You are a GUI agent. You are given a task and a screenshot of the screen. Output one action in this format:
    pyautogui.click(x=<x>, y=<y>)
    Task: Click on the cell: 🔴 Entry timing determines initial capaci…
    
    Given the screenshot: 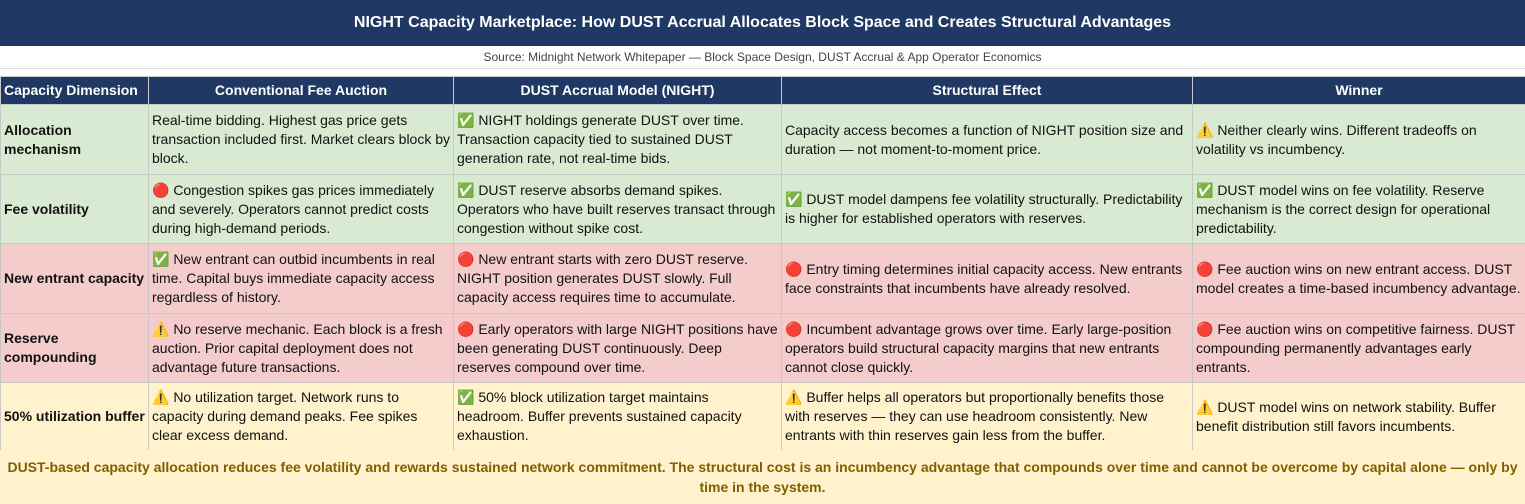 What is the action you would take?
    pyautogui.click(x=987, y=278)
    